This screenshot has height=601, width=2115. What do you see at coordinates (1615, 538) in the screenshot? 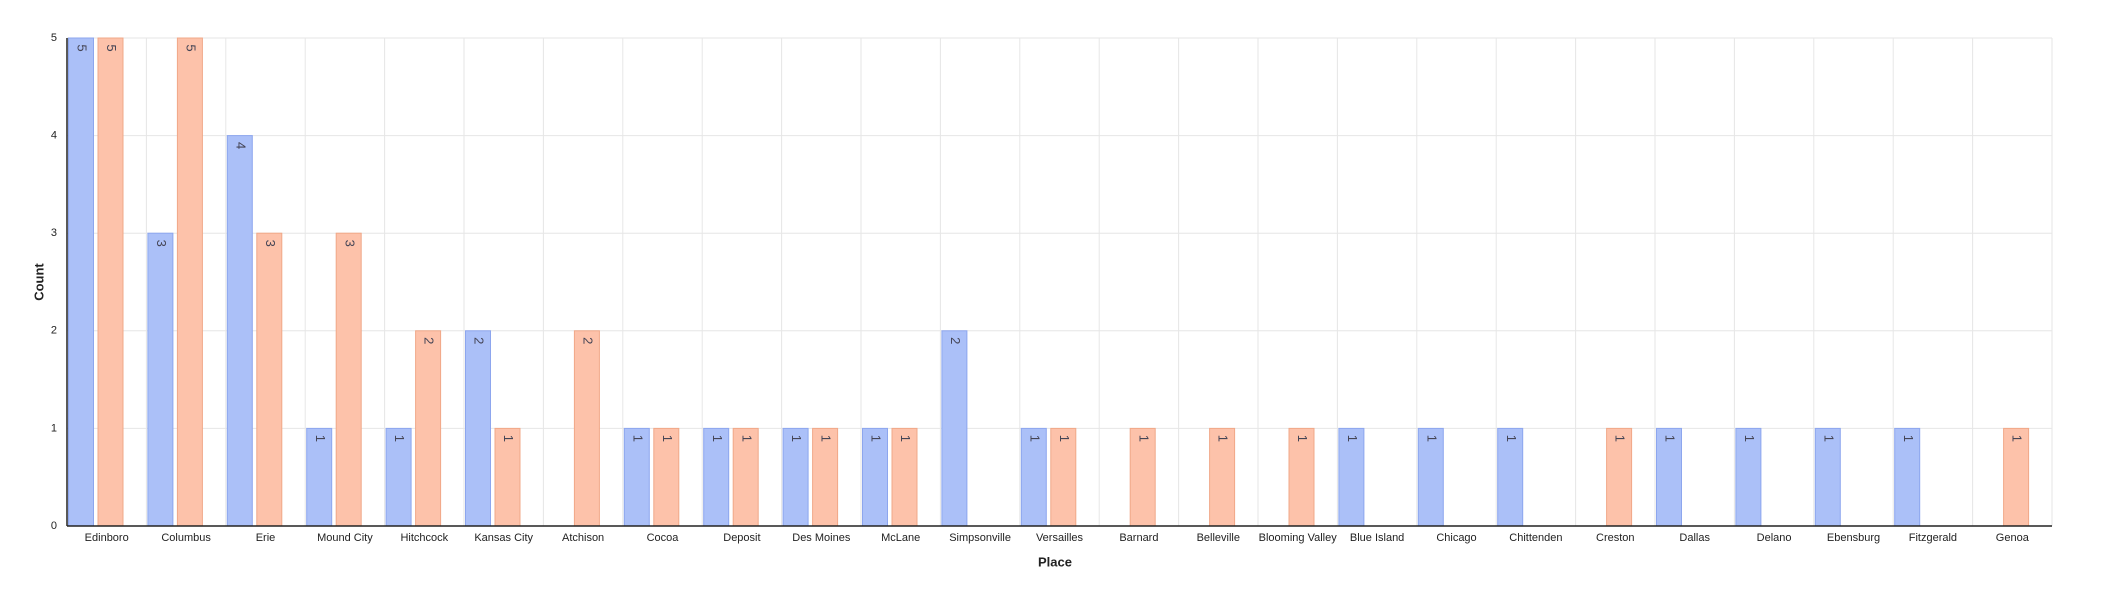
I see `x-tick-label: Creston` at bounding box center [1615, 538].